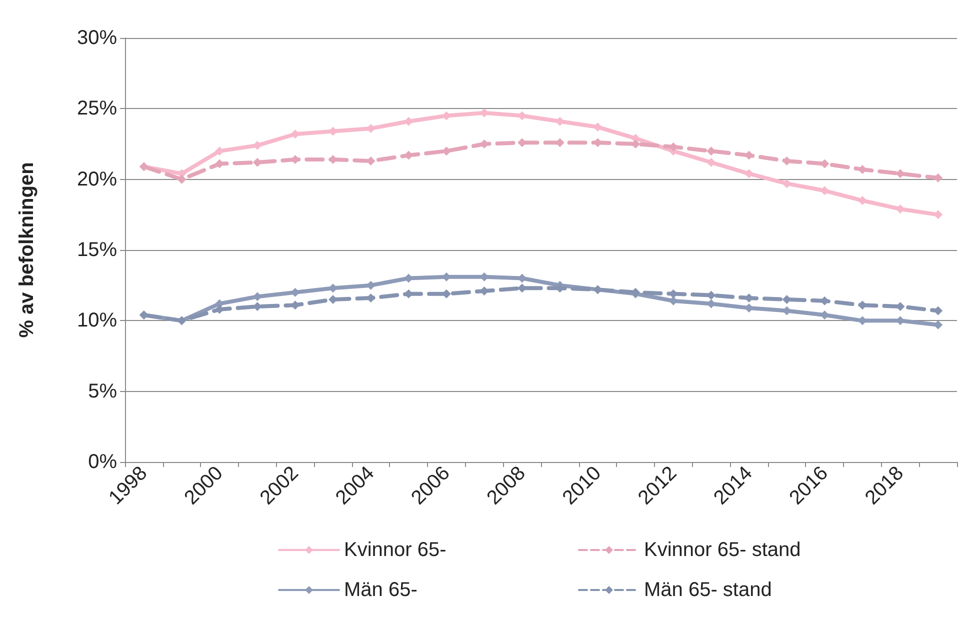  Describe the element at coordinates (97, 179) in the screenshot. I see `y-tick-label: 20%` at that location.